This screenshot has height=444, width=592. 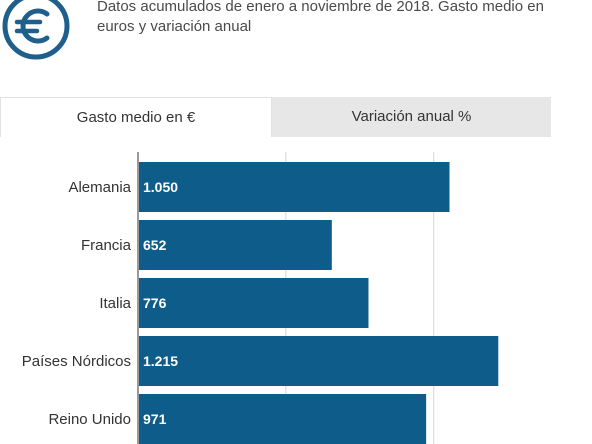 I want to click on category-label: Reino Unido, so click(x=89, y=419).